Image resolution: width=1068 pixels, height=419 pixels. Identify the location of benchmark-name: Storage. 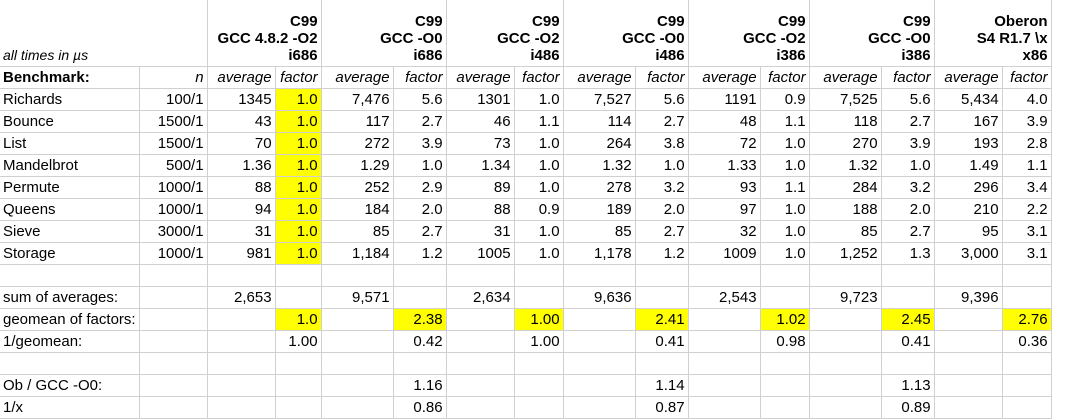
(70, 253).